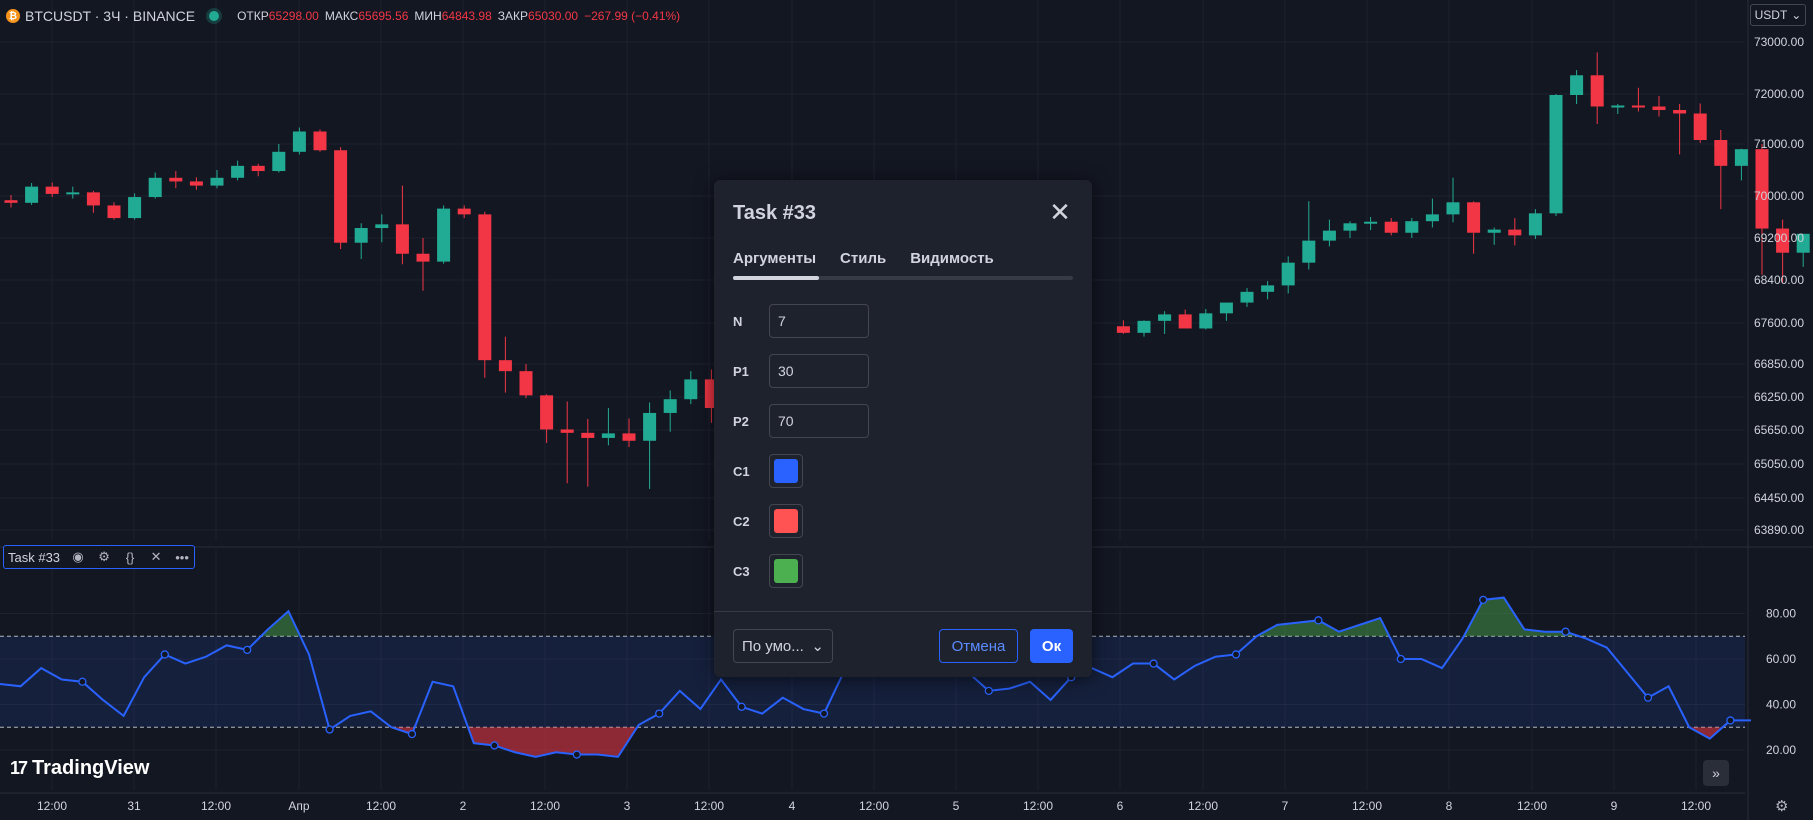 The image size is (1813, 820). What do you see at coordinates (383, 16) in the screenshot?
I see `high-value: 65695.56` at bounding box center [383, 16].